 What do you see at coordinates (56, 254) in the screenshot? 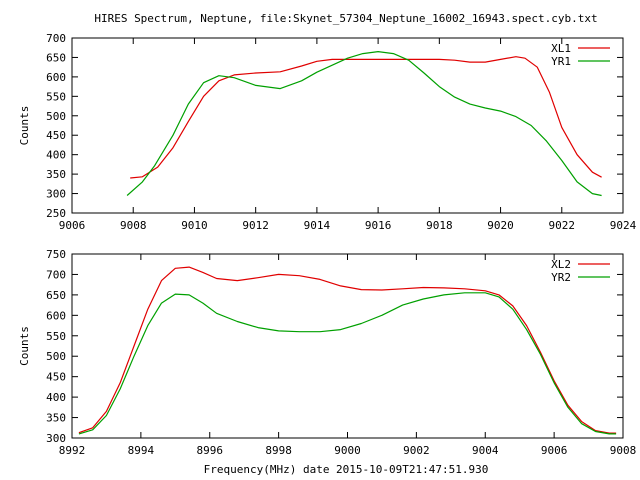
I see `y-tick-label: 750` at bounding box center [56, 254].